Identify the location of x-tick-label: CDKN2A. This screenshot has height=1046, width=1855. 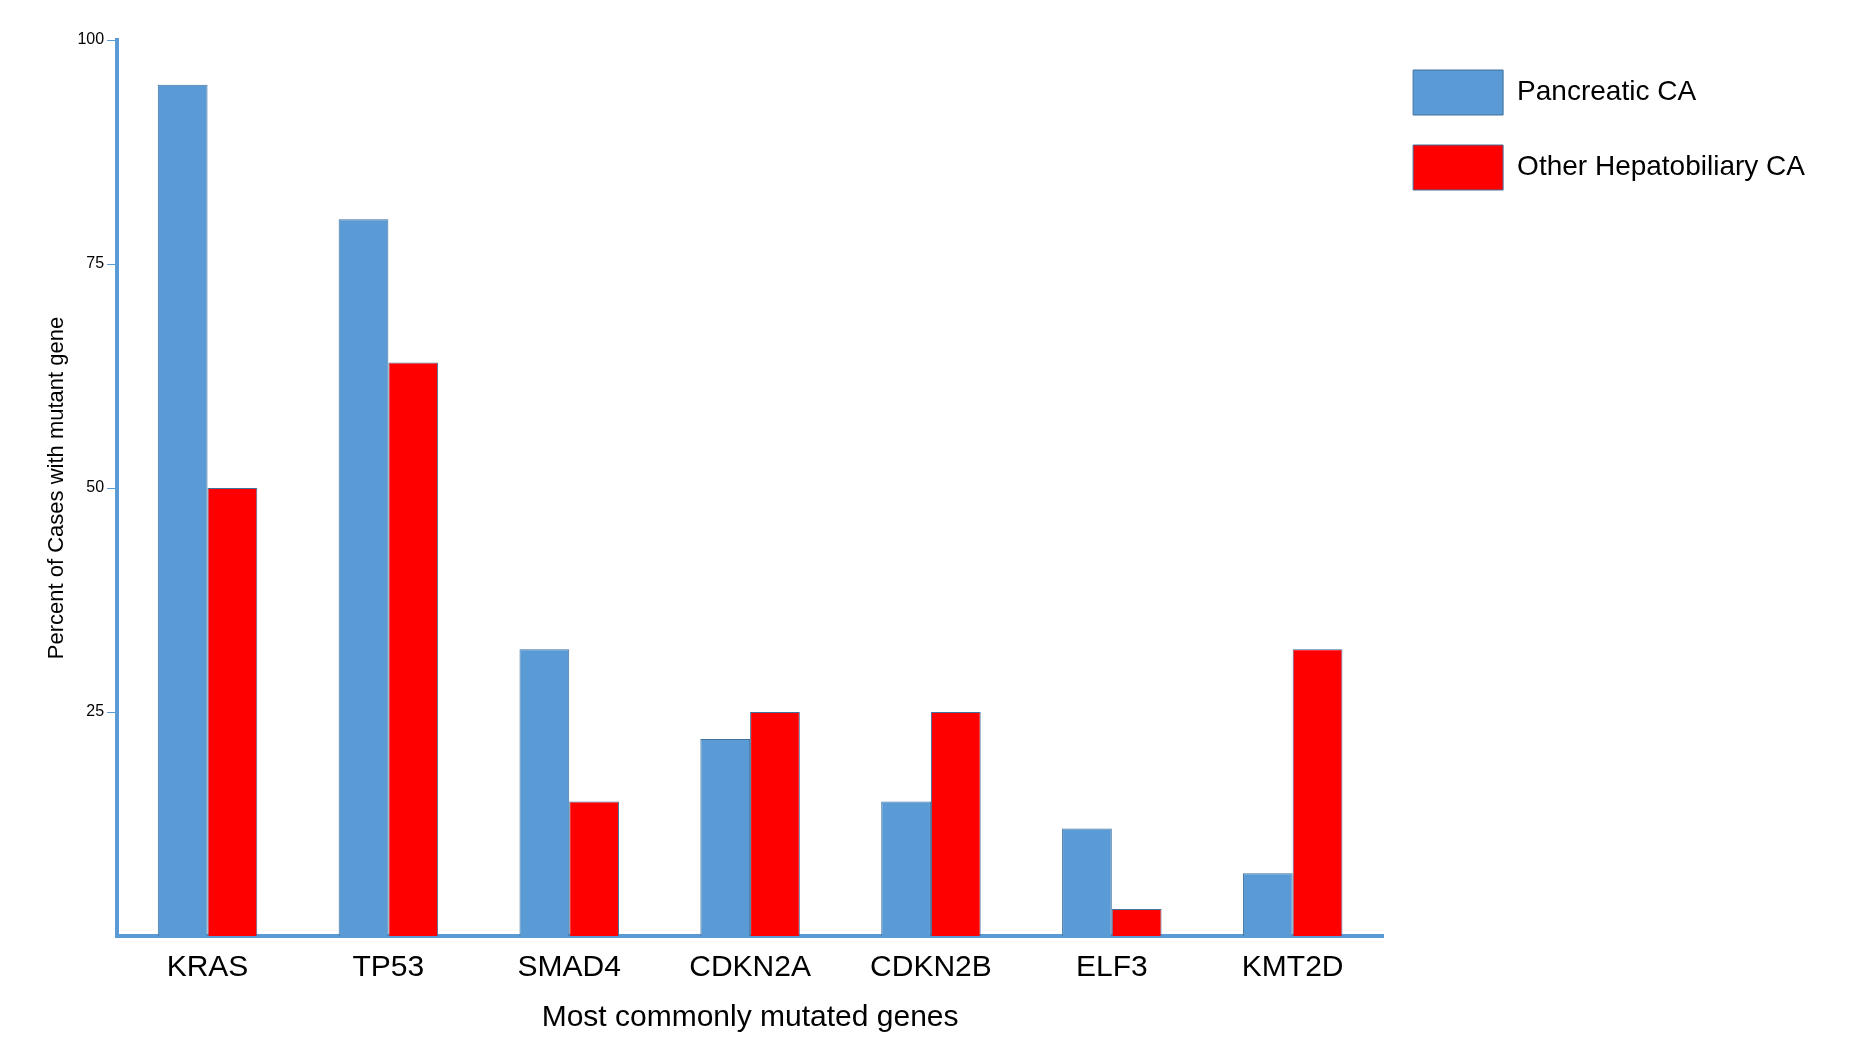
(750, 966).